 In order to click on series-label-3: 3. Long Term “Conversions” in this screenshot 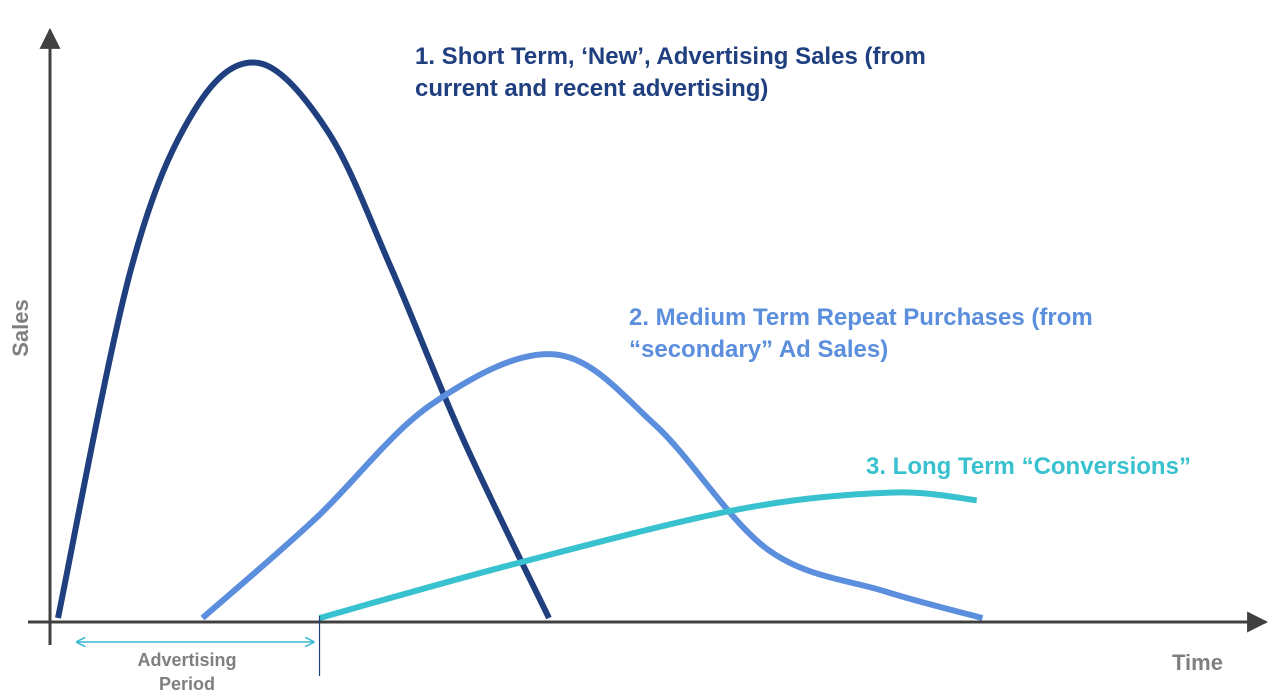, I will do `click(1028, 466)`.